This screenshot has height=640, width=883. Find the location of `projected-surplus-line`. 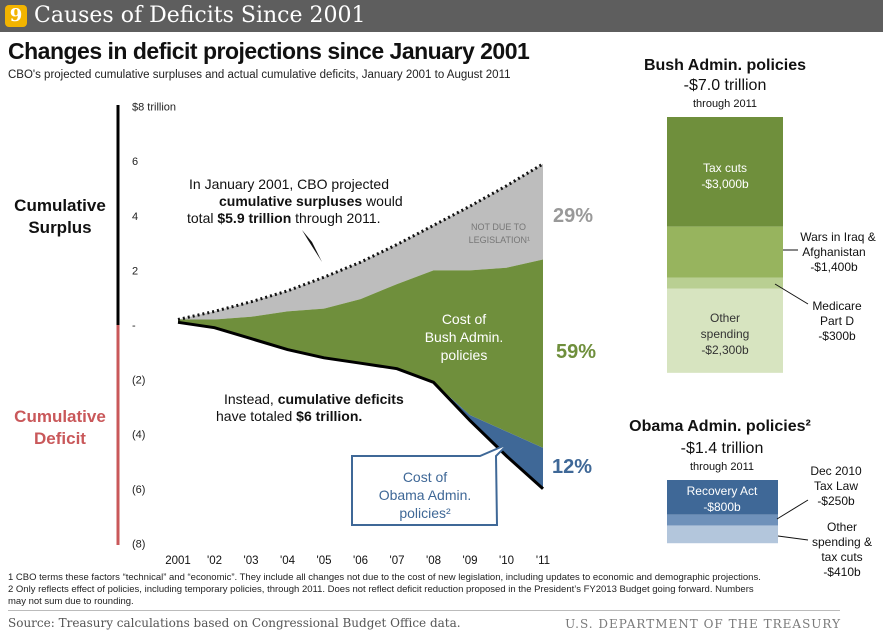

projected-surplus-line is located at coordinates (360, 241).